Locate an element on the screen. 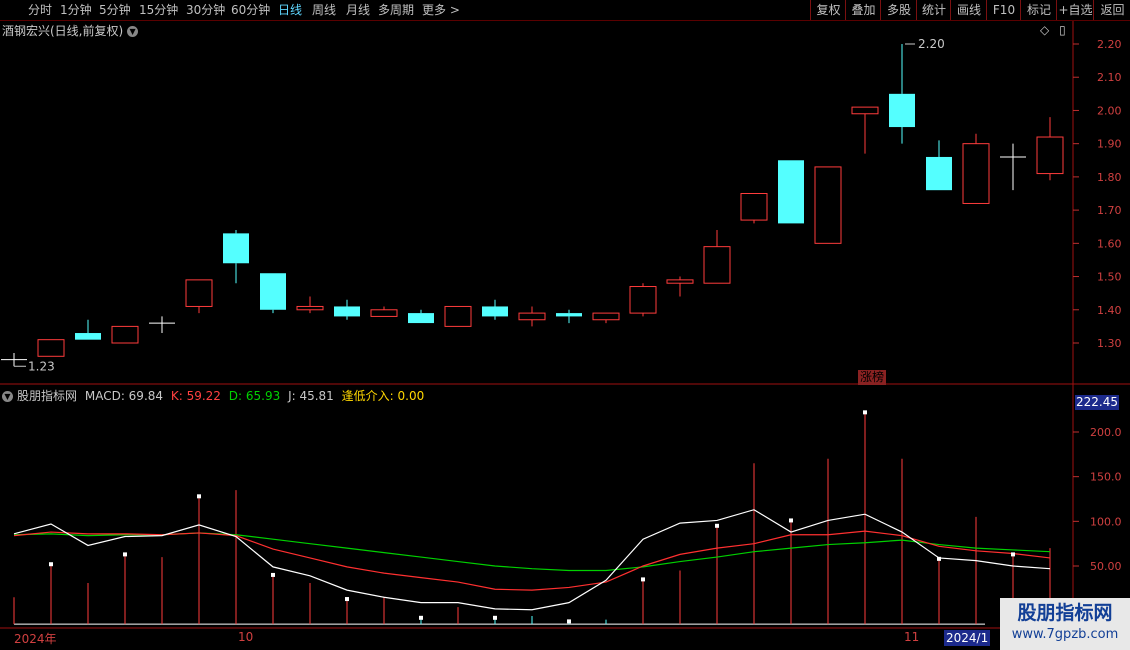  price-tick-label: 1.70 is located at coordinates (1109, 210).